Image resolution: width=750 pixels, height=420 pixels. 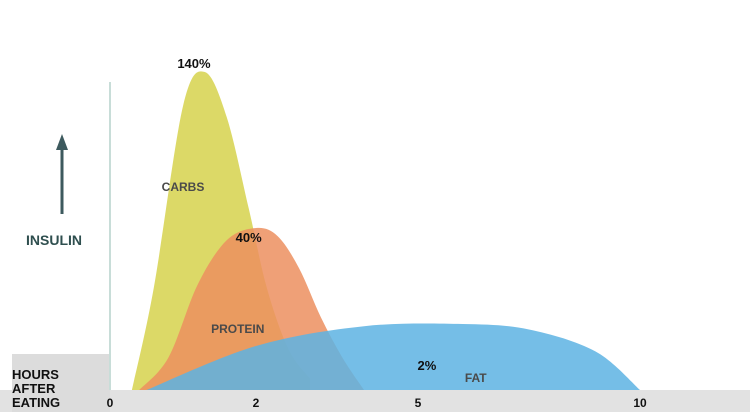 What do you see at coordinates (36, 402) in the screenshot?
I see `x-axis-label-line-3: EATING` at bounding box center [36, 402].